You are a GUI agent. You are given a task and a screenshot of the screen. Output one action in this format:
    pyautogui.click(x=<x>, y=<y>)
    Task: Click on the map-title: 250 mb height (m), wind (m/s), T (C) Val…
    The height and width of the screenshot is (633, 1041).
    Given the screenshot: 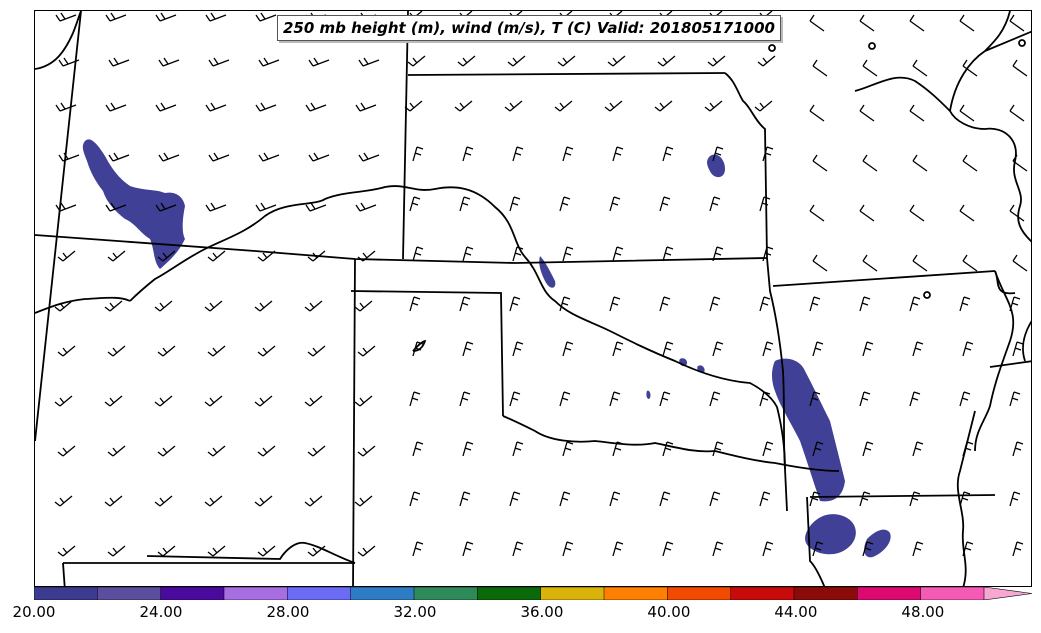 What is the action you would take?
    pyautogui.click(x=529, y=28)
    